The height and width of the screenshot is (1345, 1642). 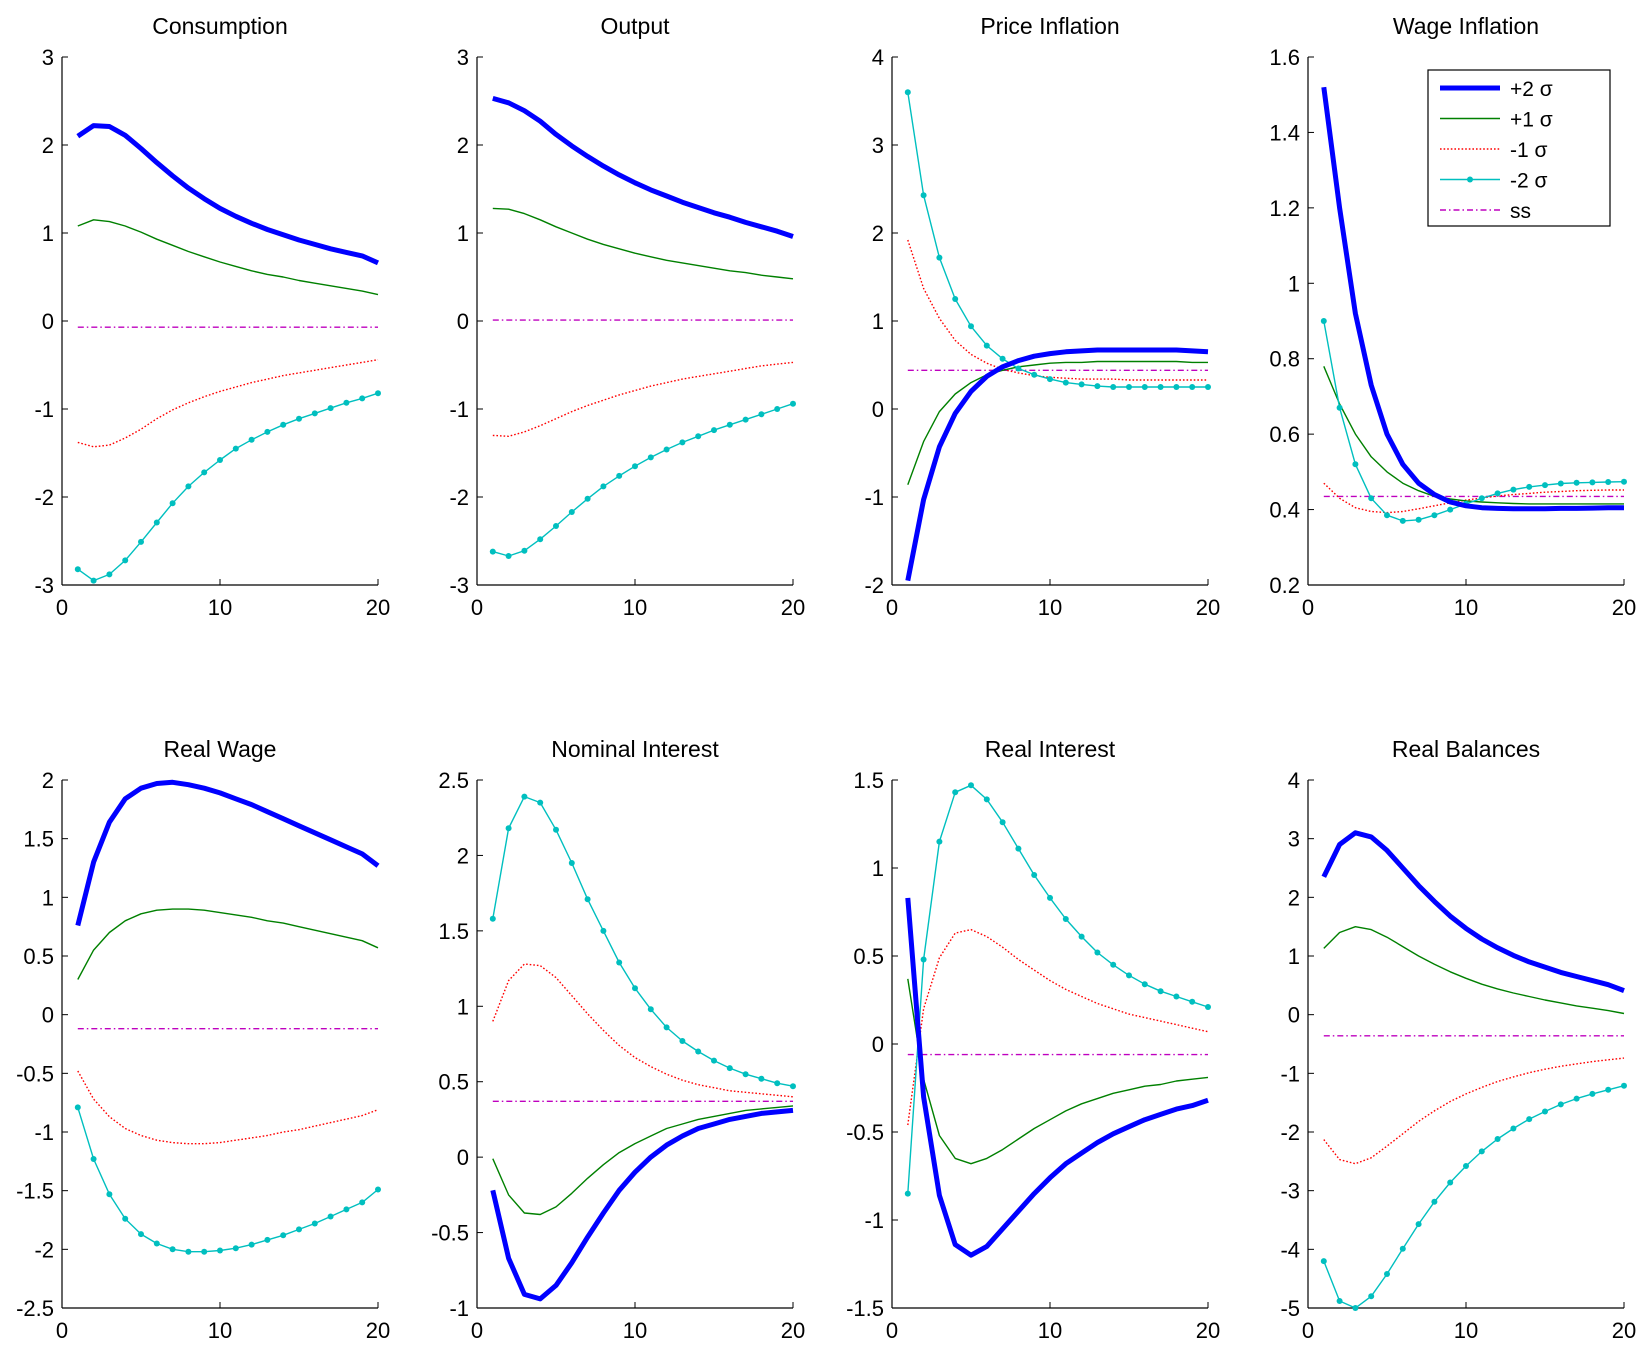 I want to click on y-tick-label: -1.5, so click(x=865, y=1308).